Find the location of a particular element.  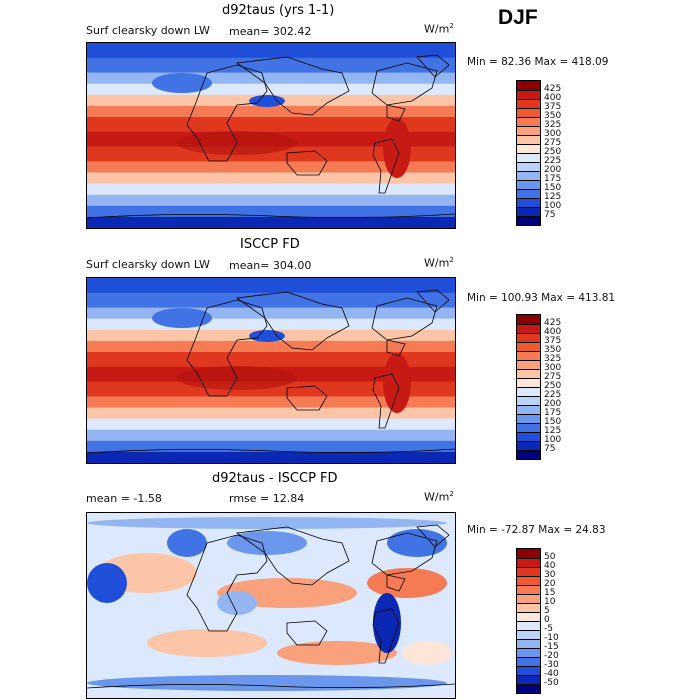

colorbar-tick-label: 50 is located at coordinates (550, 557).